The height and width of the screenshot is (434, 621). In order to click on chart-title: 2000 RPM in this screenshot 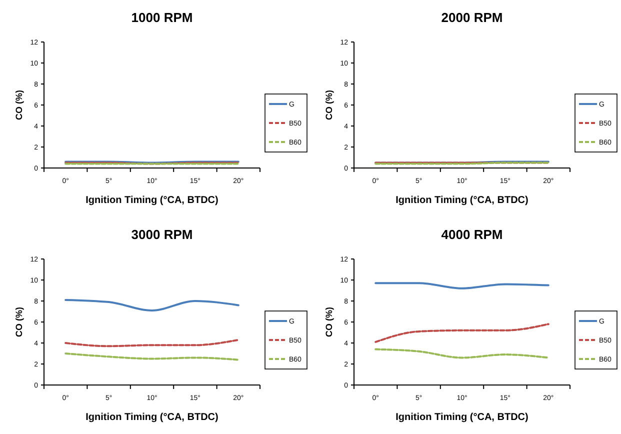, I will do `click(472, 17)`.